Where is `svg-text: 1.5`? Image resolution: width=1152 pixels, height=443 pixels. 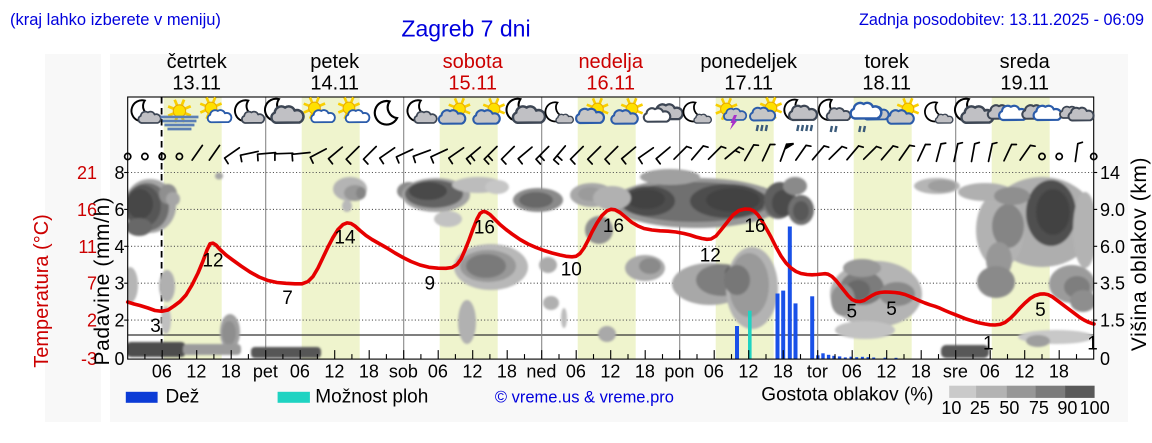 svg-text: 1.5 is located at coordinates (1112, 321).